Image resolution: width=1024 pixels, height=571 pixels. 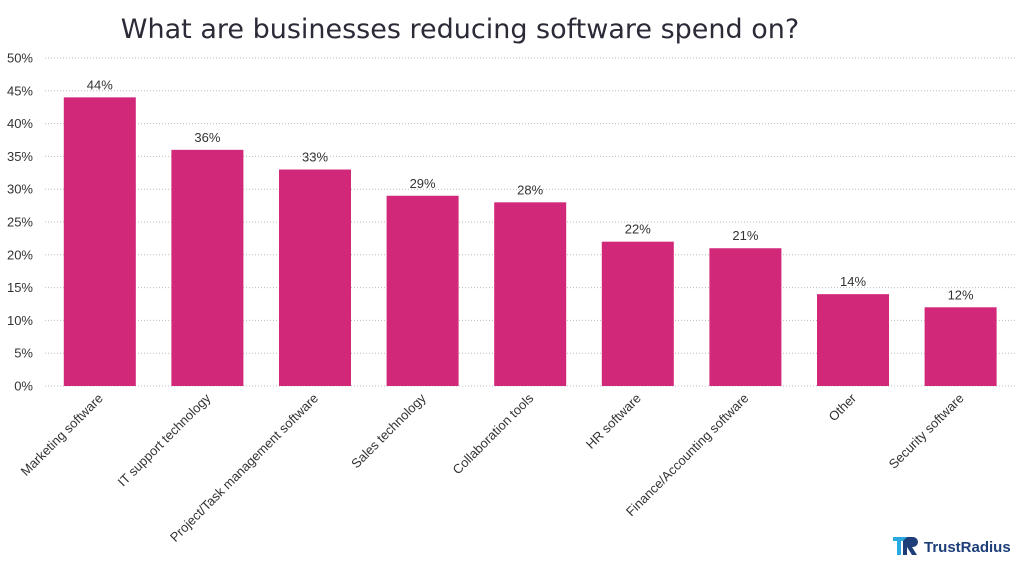 I want to click on data-label: 14%, so click(x=853, y=281).